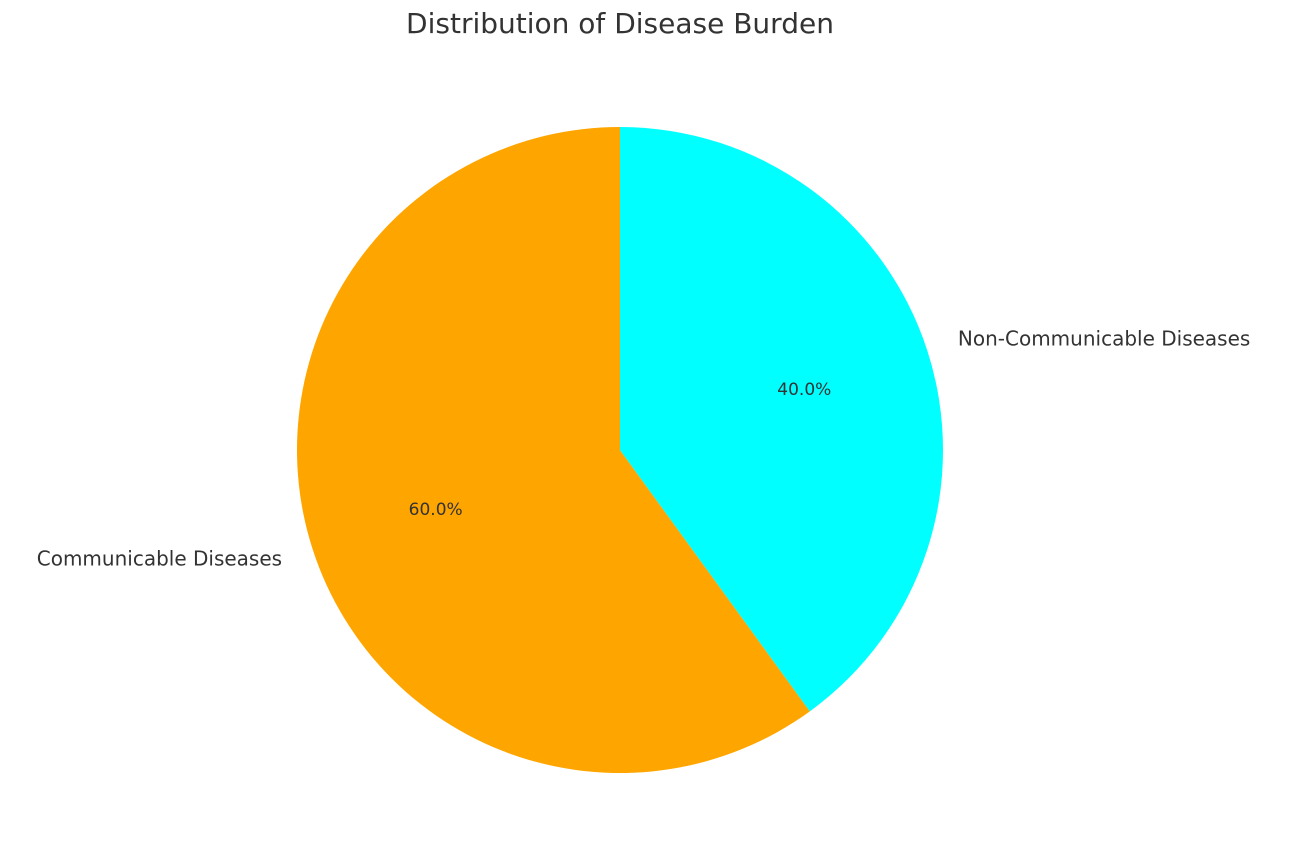  I want to click on chart-title: Distribution of Disease Burden, so click(620, 23).